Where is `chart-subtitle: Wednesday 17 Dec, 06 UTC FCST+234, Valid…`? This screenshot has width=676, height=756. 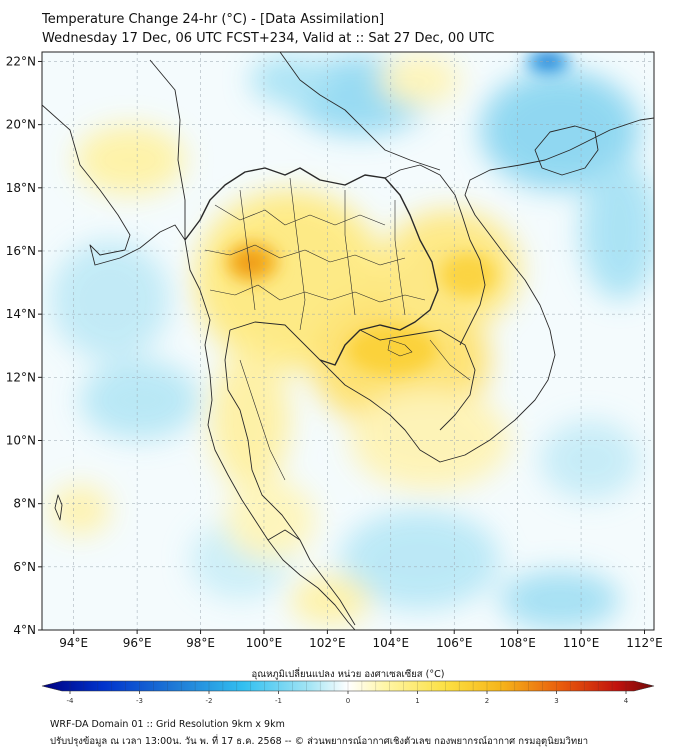
chart-subtitle: Wednesday 17 Dec, 06 UTC FCST+234, Valid… is located at coordinates (268, 38).